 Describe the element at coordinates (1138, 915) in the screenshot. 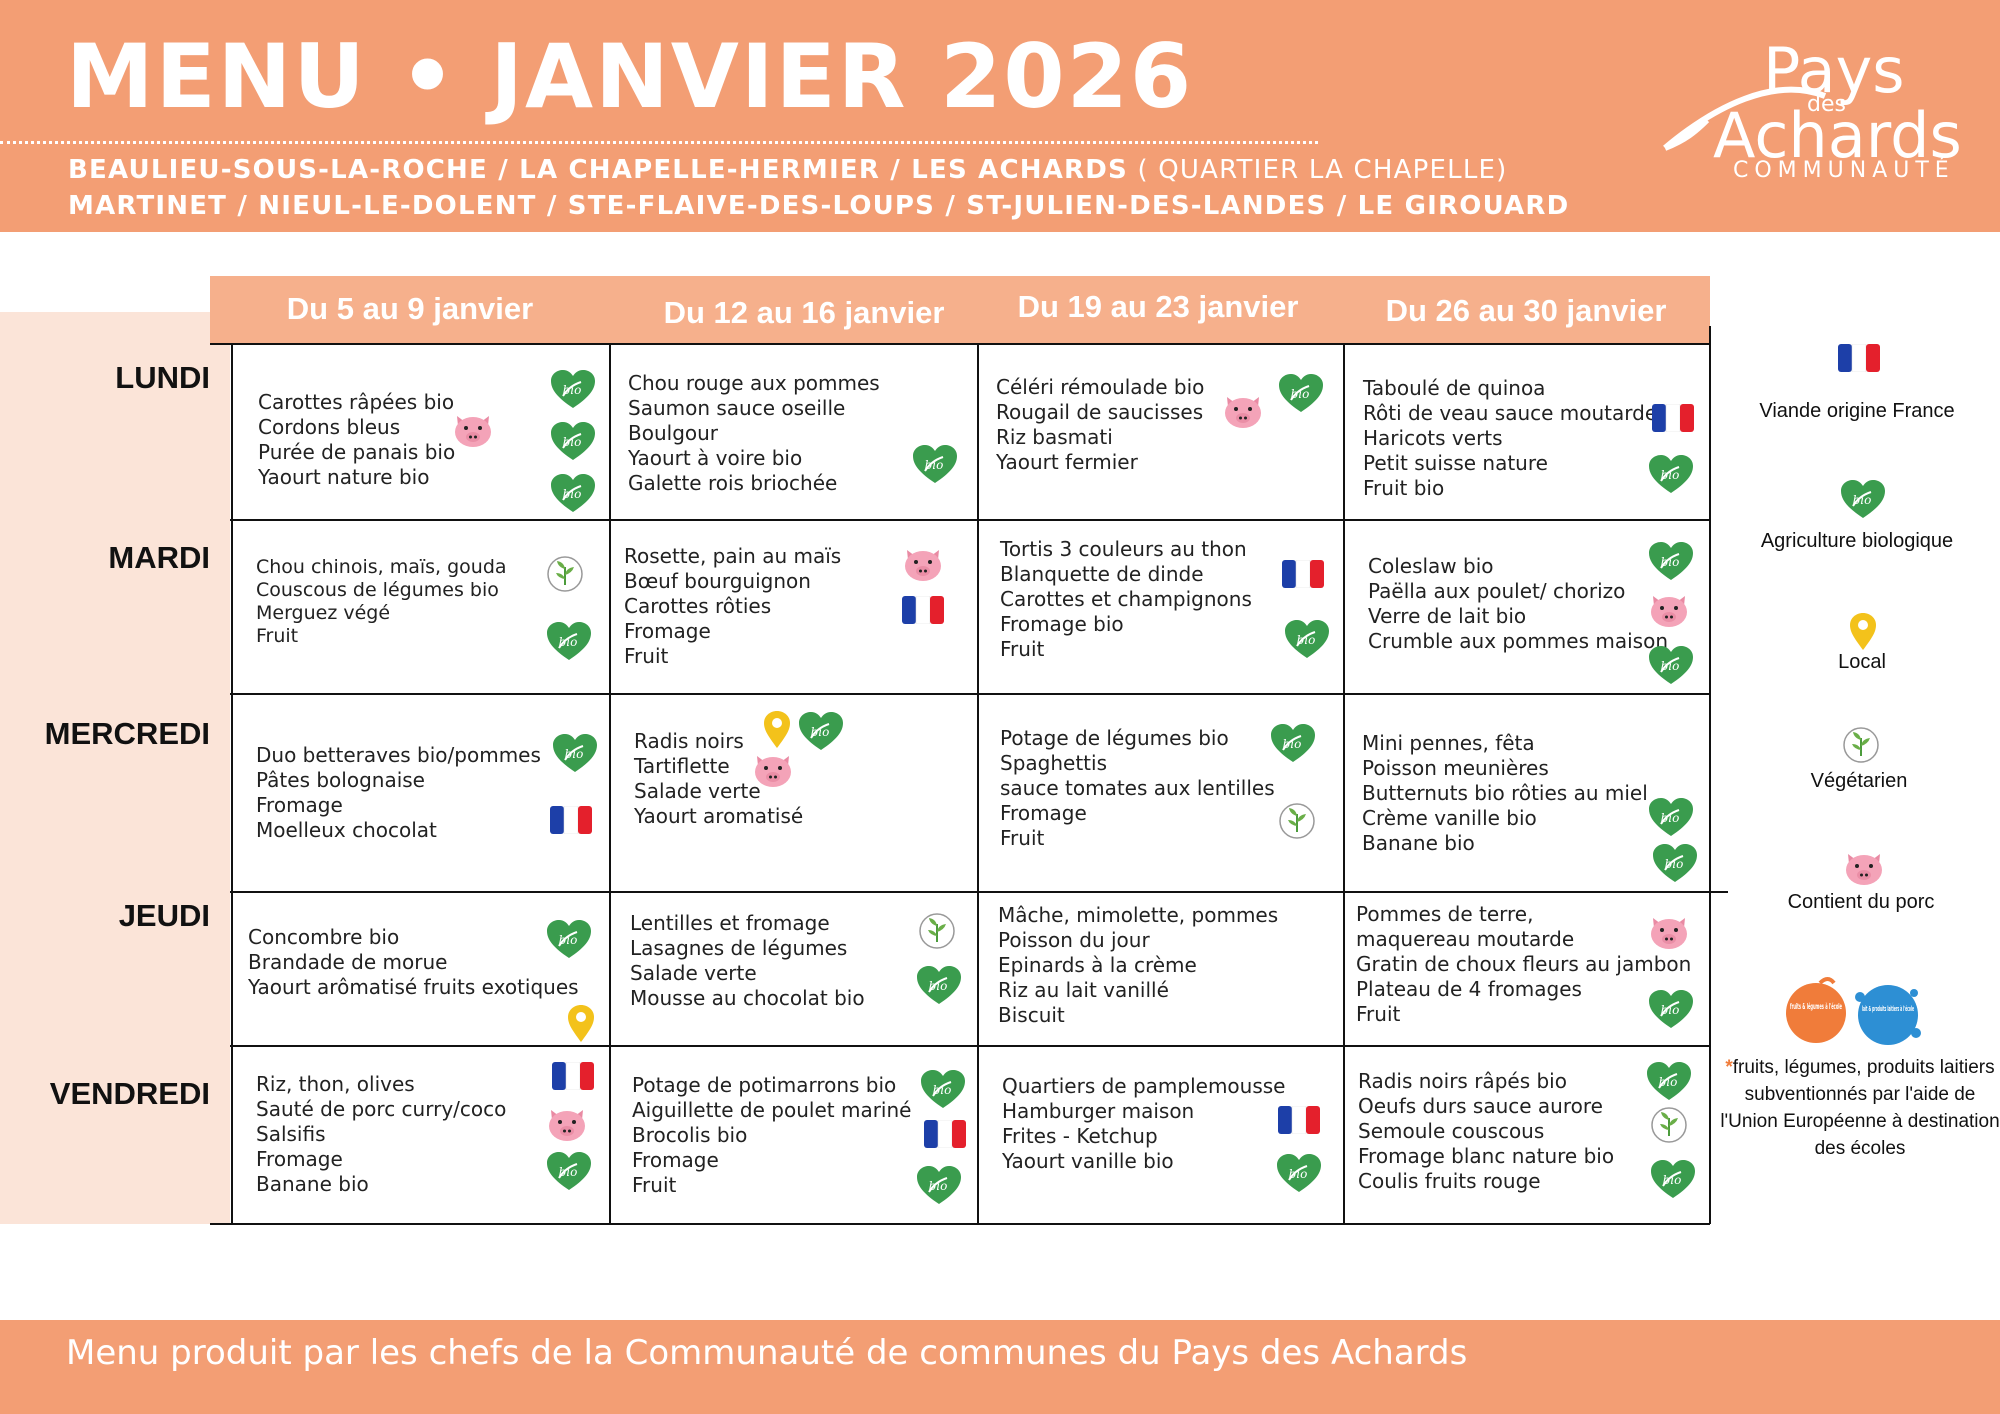

I see `menu-item: Mâche, mimolette, pommes` at that location.